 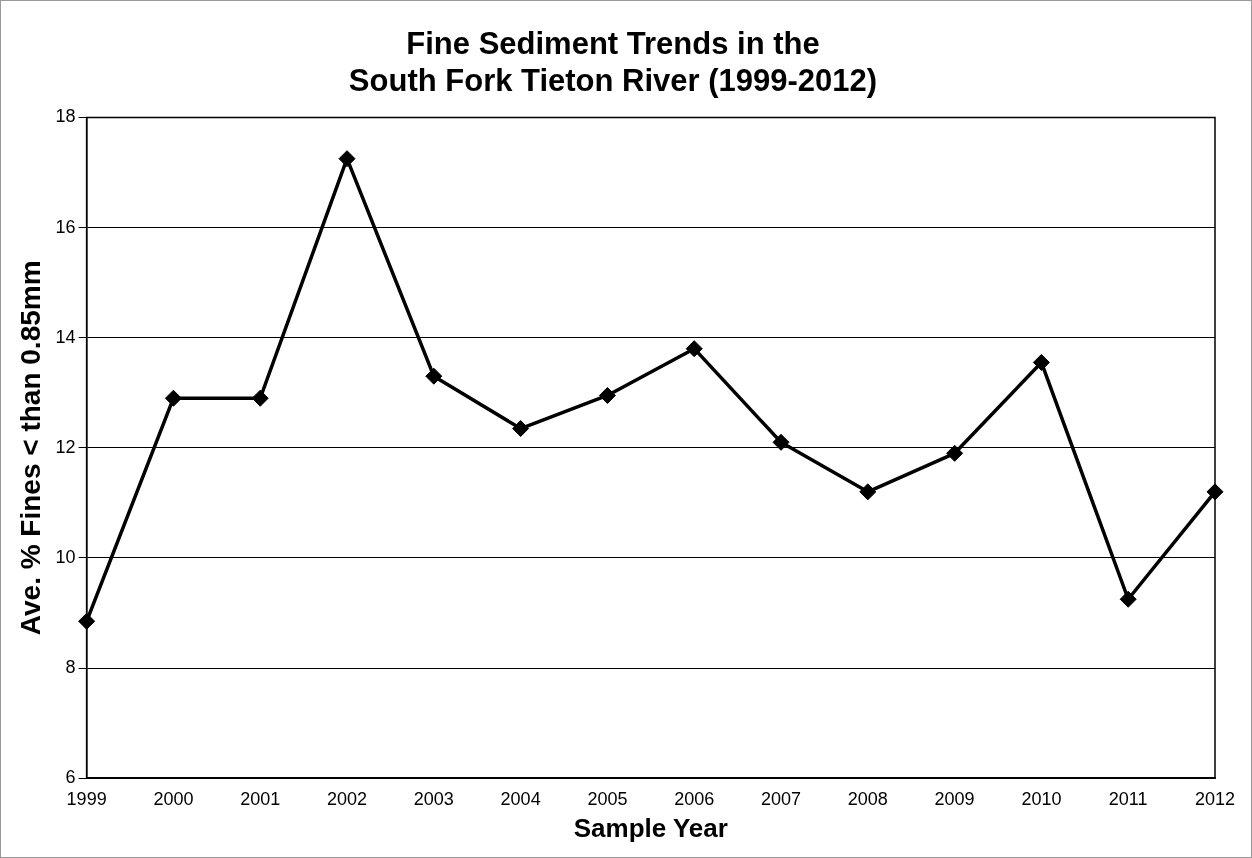 I want to click on y-axis-title: Ave. % Fines < than 0.85mm, so click(x=30, y=448).